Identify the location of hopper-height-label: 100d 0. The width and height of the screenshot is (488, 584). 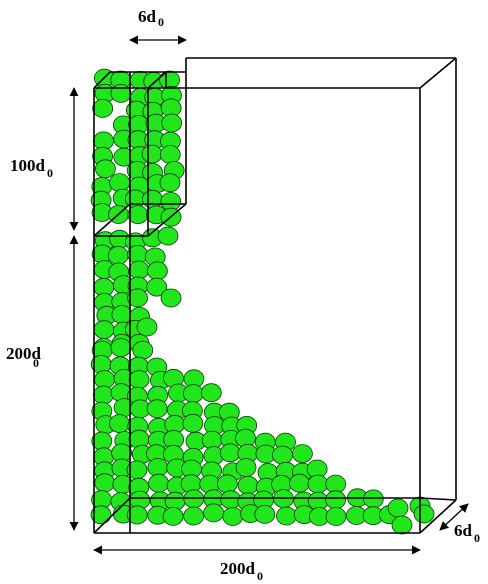
(31, 168).